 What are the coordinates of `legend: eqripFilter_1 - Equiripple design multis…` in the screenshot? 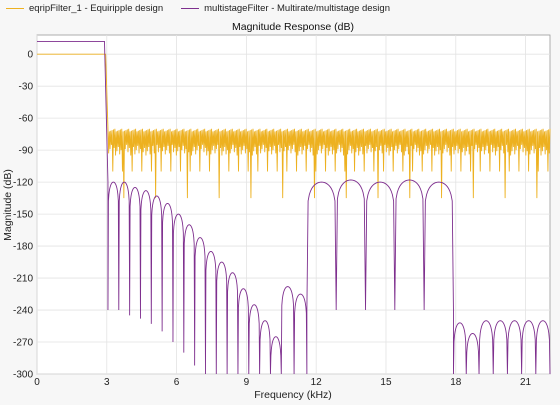 It's located at (280, 8).